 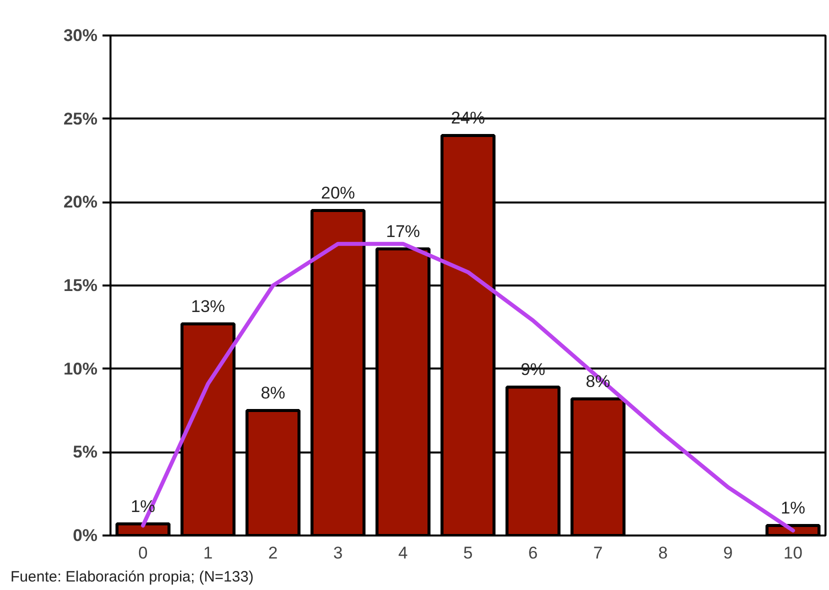 What do you see at coordinates (80, 285) in the screenshot?
I see `y-tick-label: 15%` at bounding box center [80, 285].